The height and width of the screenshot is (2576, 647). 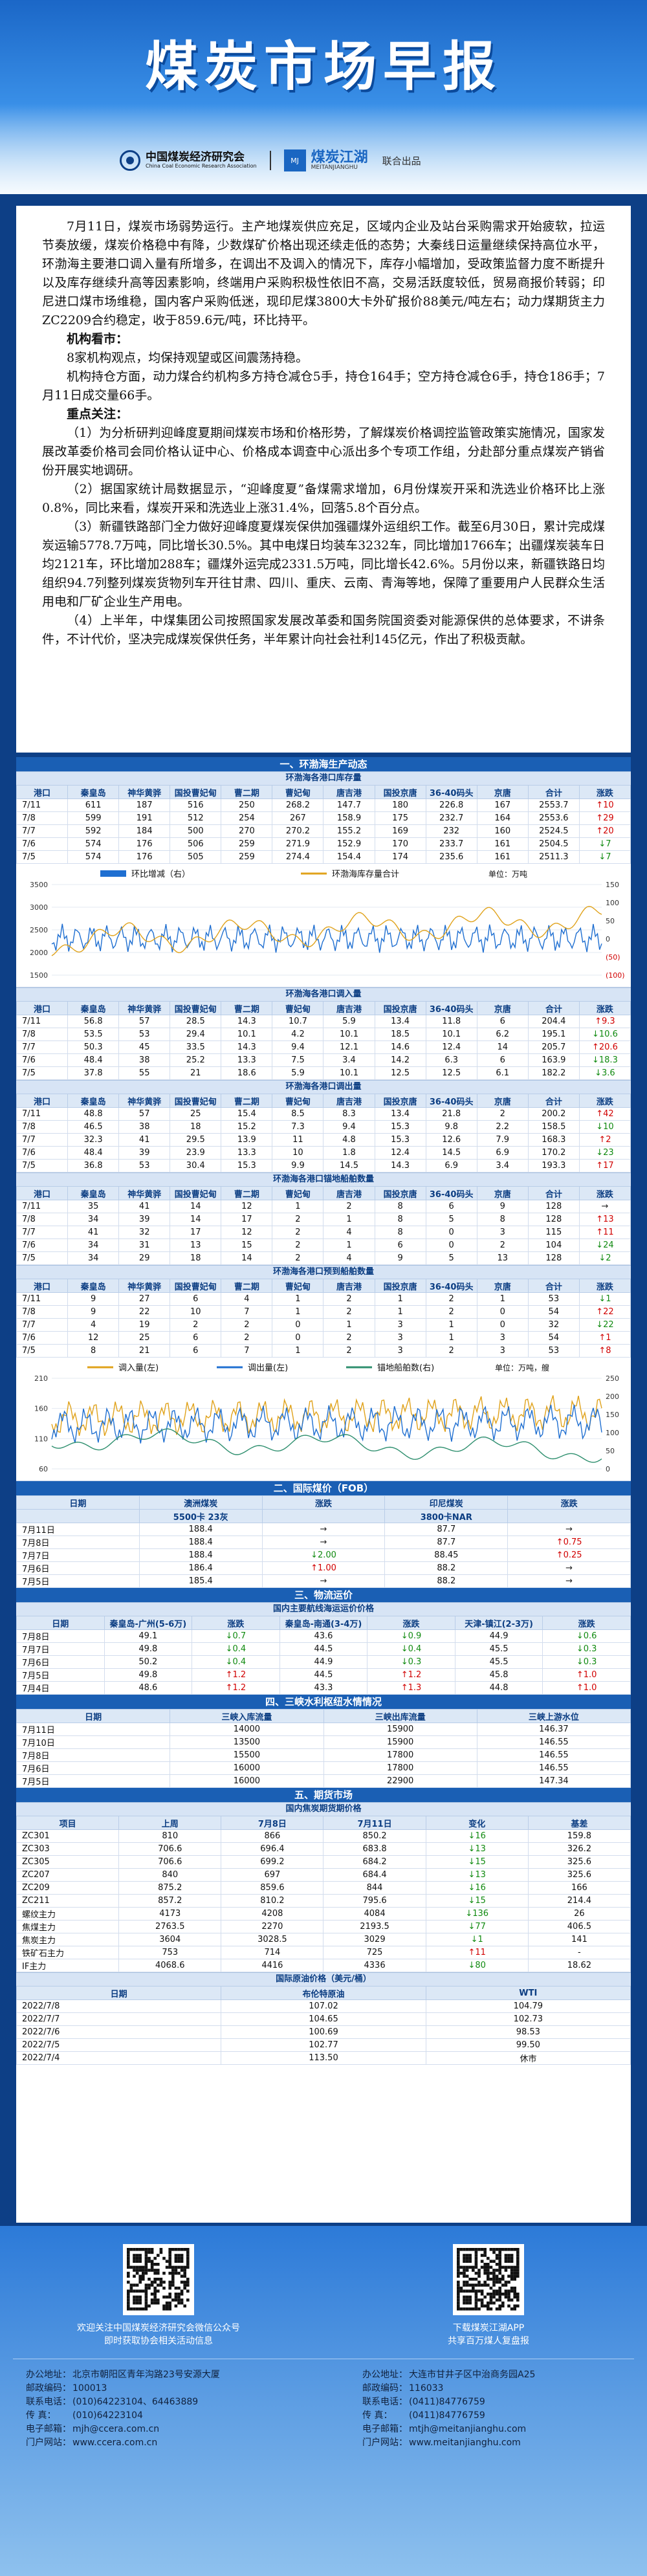 I want to click on freight-rate: 44.5, so click(x=323, y=1675).